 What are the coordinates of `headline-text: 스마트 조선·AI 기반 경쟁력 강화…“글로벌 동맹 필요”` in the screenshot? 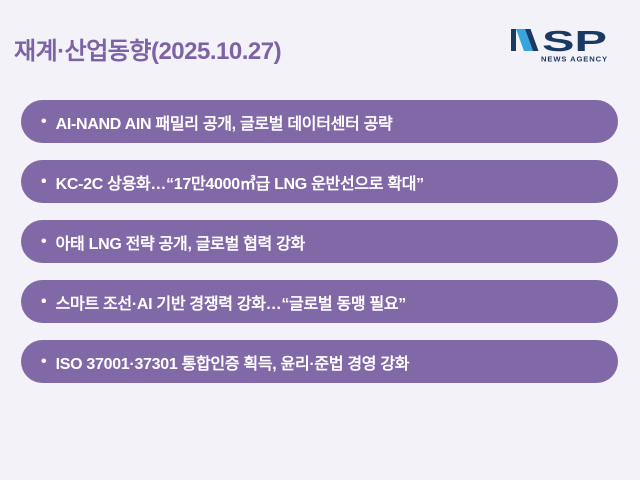 It's located at (231, 304).